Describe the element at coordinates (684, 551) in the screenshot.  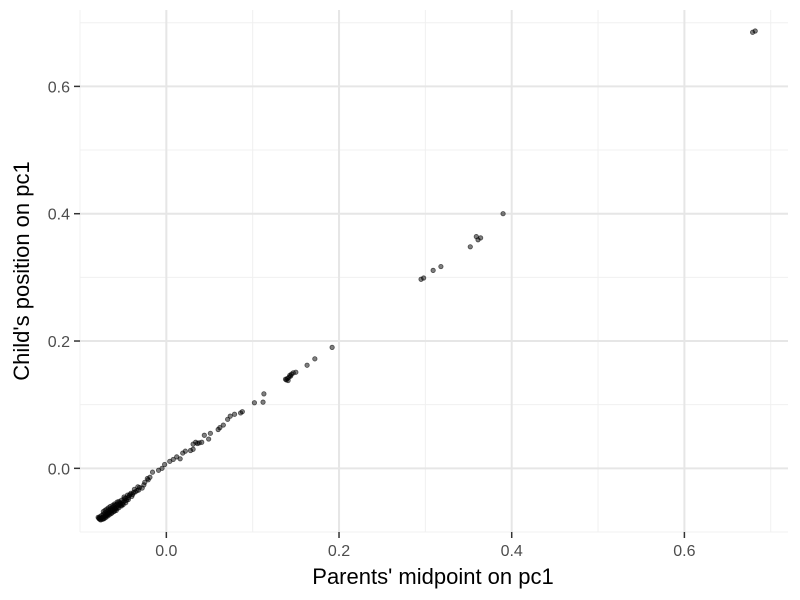
I see `x-tick-label: 0.6` at that location.